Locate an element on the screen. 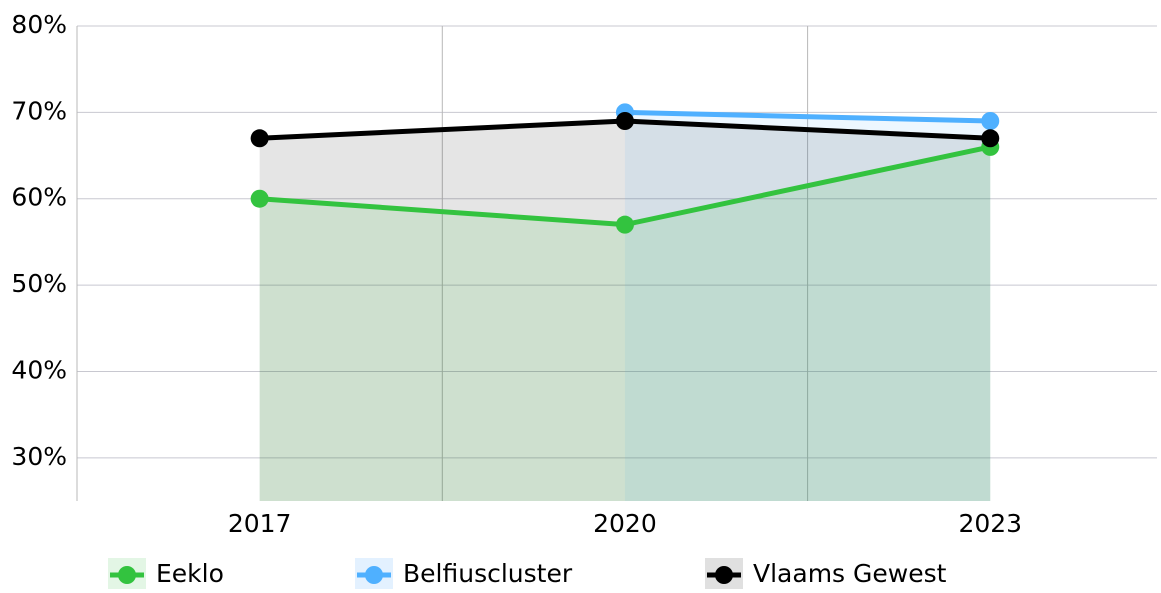 This screenshot has width=1161, height=593. line is located at coordinates (807, 116).